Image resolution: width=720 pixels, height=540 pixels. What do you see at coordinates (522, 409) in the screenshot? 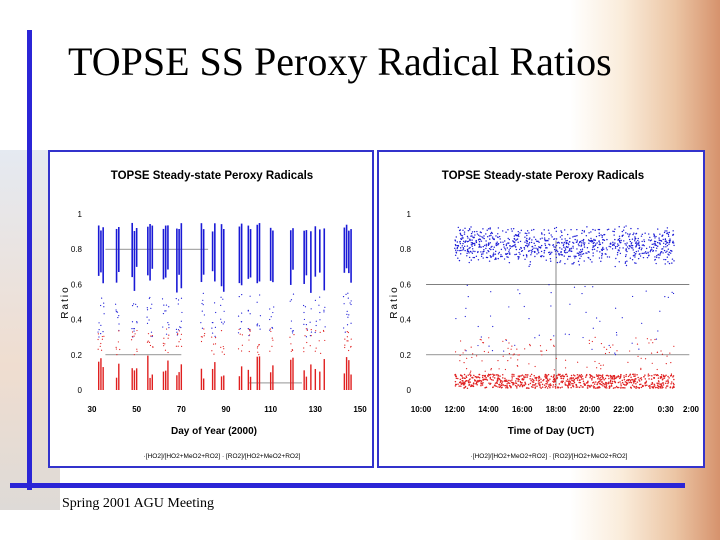
I see `x-tick-label: 16:00` at bounding box center [522, 409].